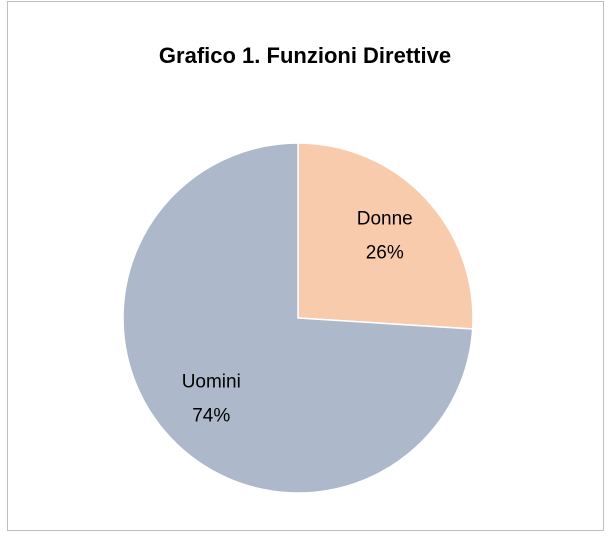 The height and width of the screenshot is (536, 608). I want to click on slice-value: 74%, so click(211, 415).